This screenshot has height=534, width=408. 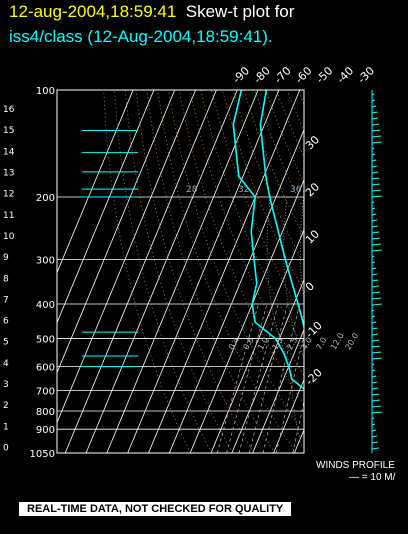 What do you see at coordinates (240, 11) in the screenshot?
I see `chart-title-text: Skew-t plot for` at bounding box center [240, 11].